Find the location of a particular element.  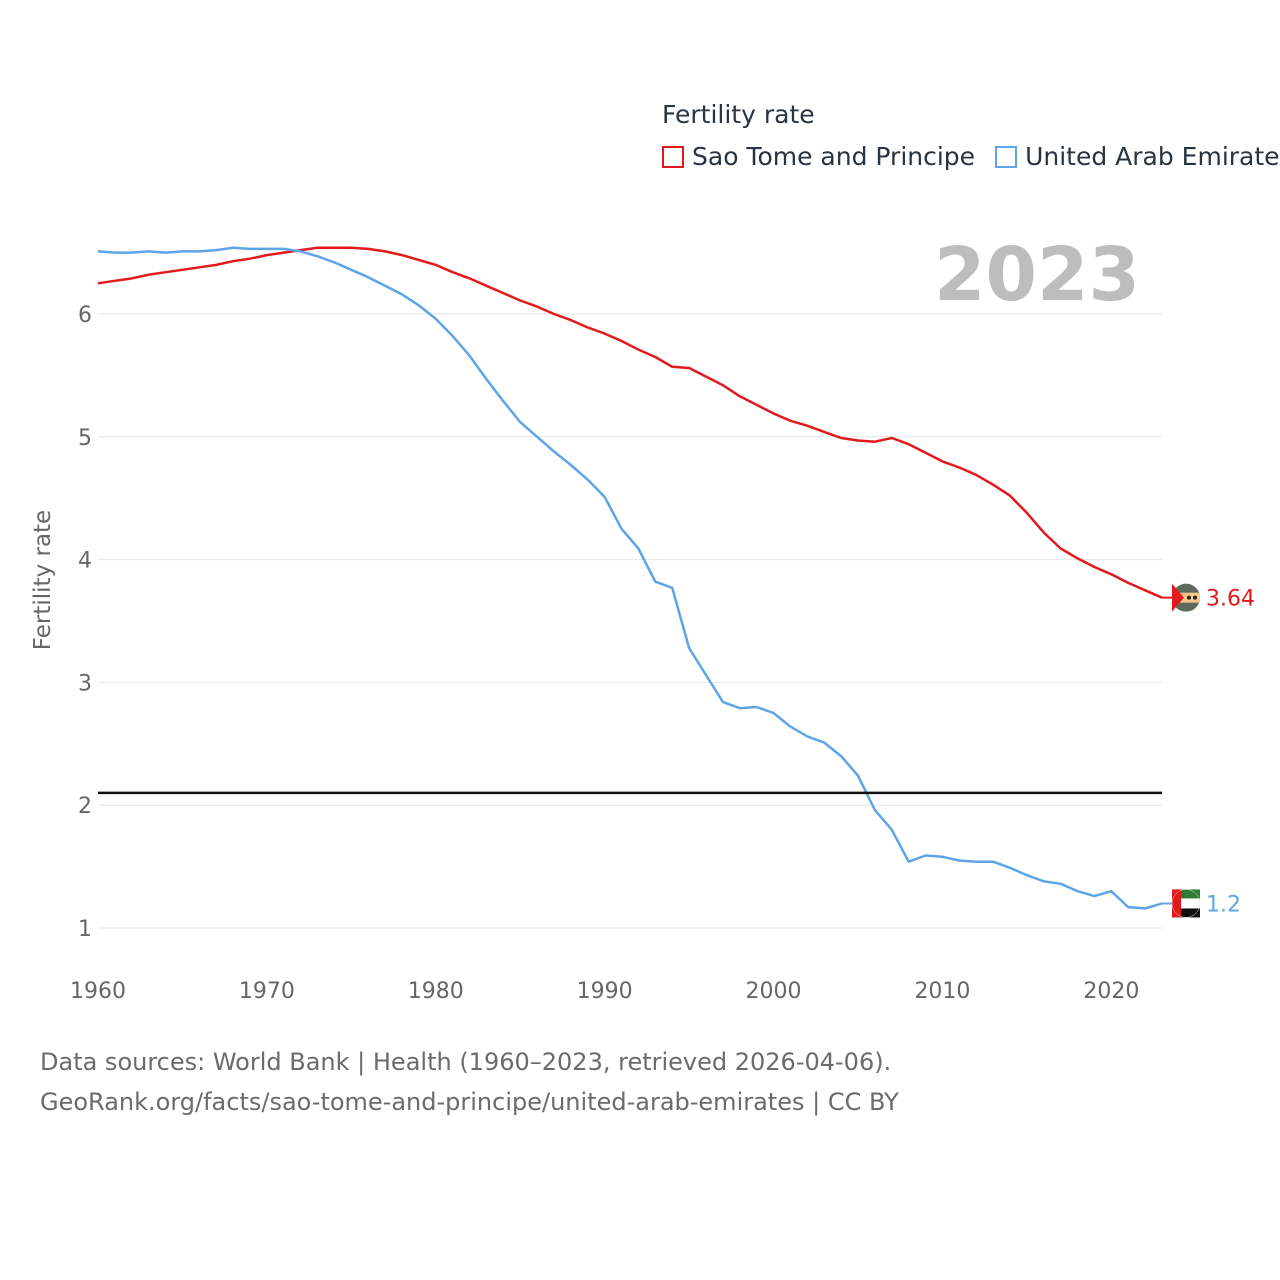

x-tick-2000: 2000 is located at coordinates (774, 991).